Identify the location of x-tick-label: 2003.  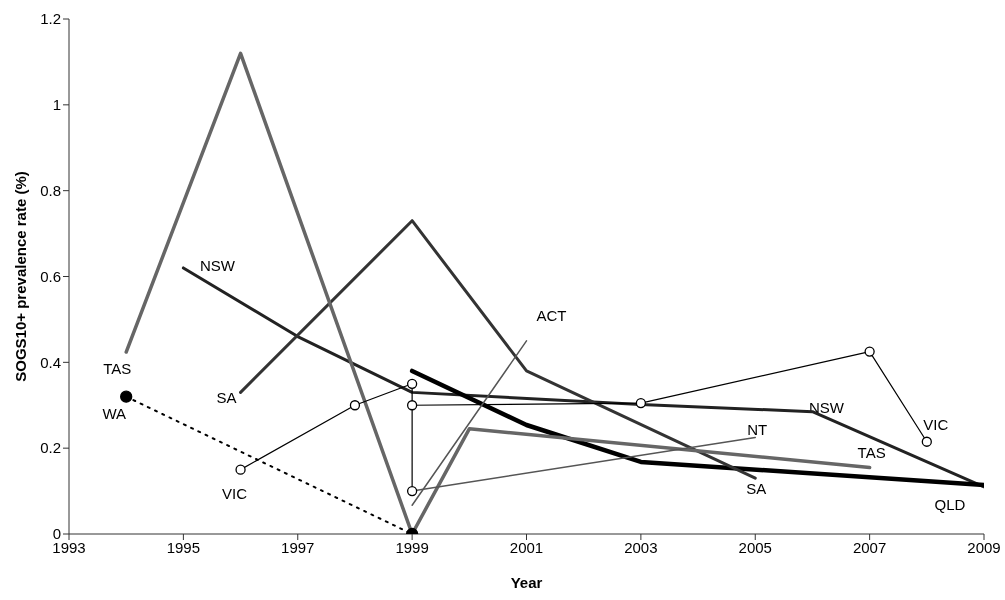
(641, 547).